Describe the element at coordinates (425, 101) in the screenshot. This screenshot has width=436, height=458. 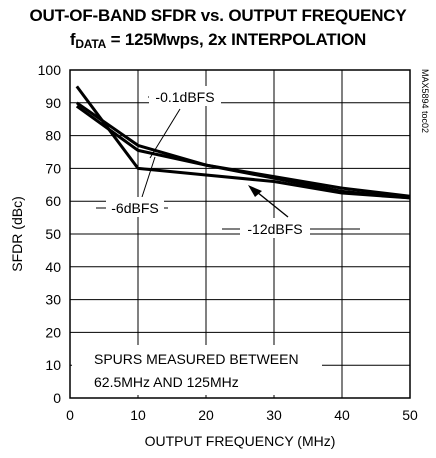
I see `figure-id-label: MAX5894 toc02` at that location.